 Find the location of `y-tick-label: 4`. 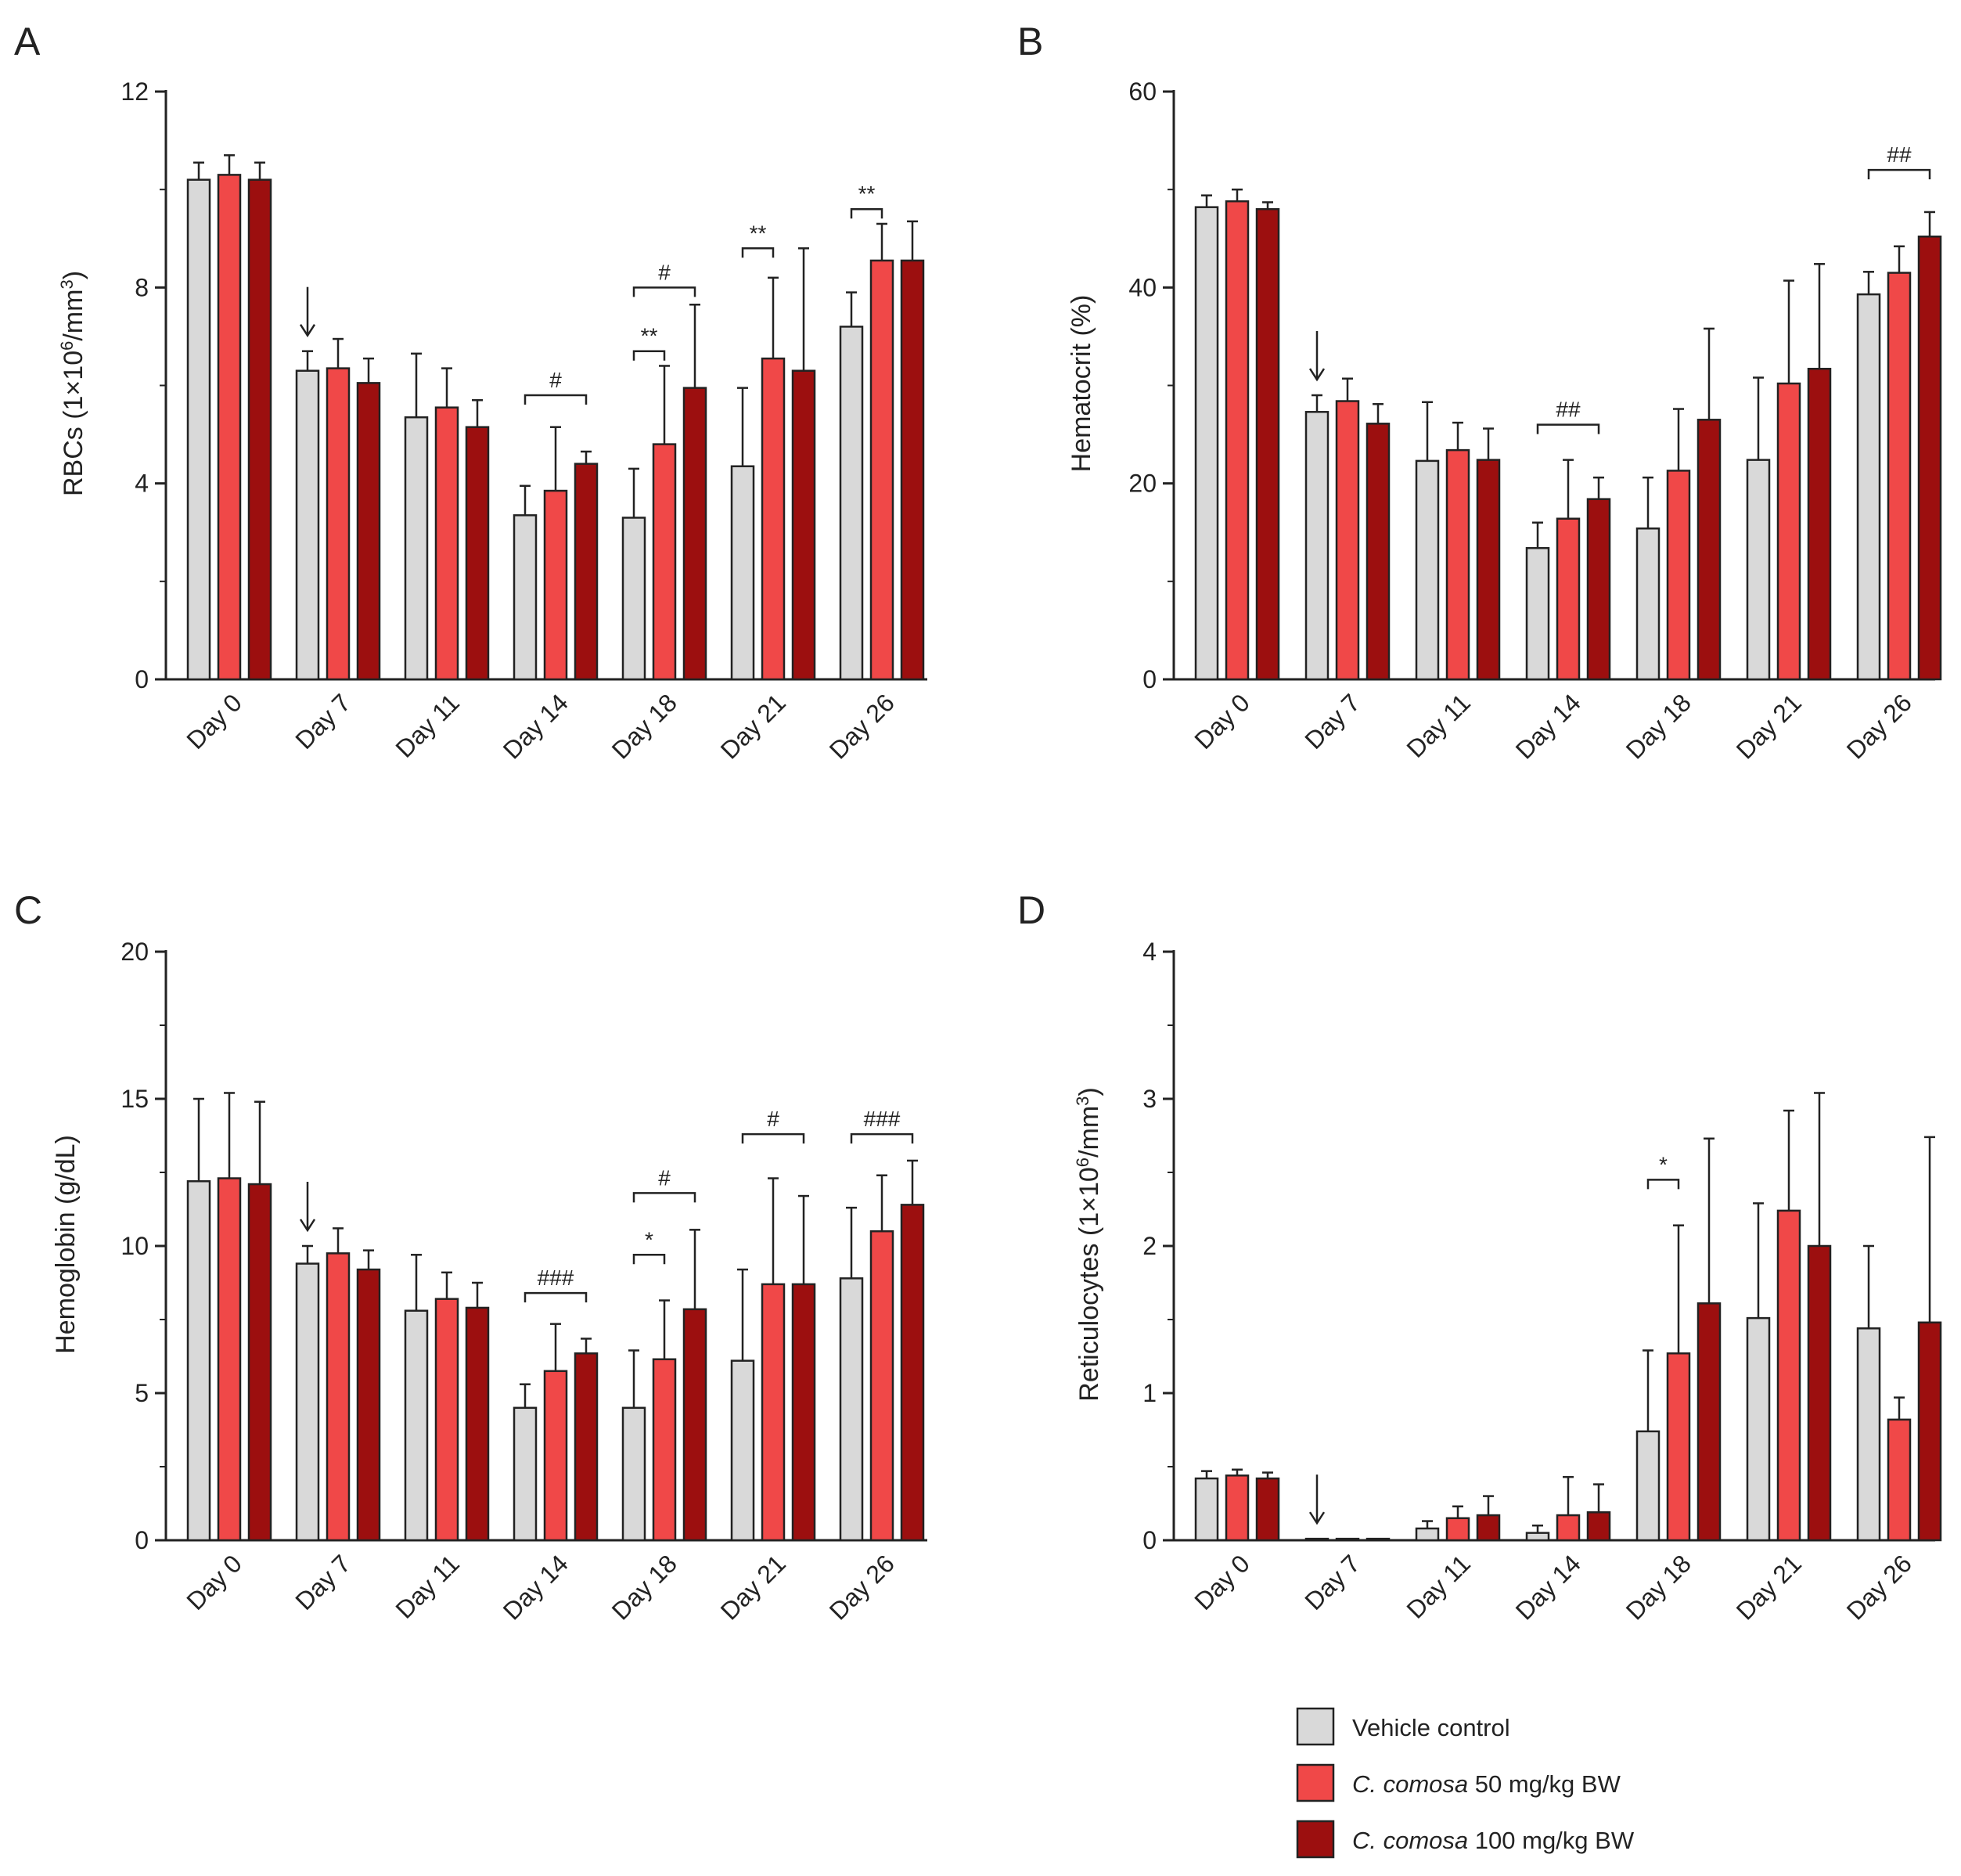

y-tick-label: 4 is located at coordinates (142, 484).